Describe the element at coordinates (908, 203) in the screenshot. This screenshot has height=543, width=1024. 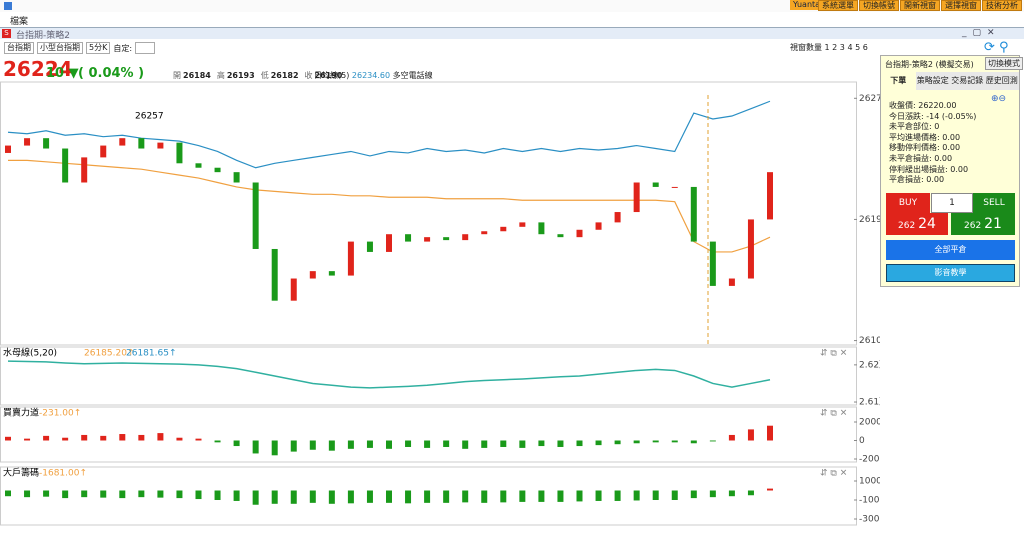
I see `buy-label: BUY` at that location.